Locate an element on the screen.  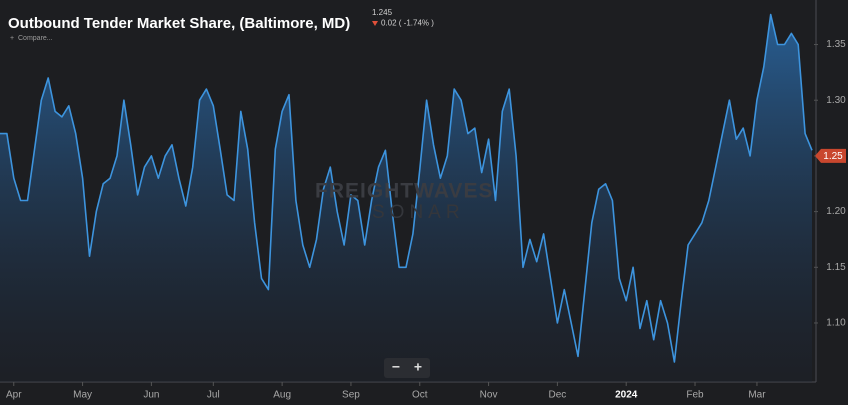
x-tick-label: Jun is located at coordinates (151, 395).